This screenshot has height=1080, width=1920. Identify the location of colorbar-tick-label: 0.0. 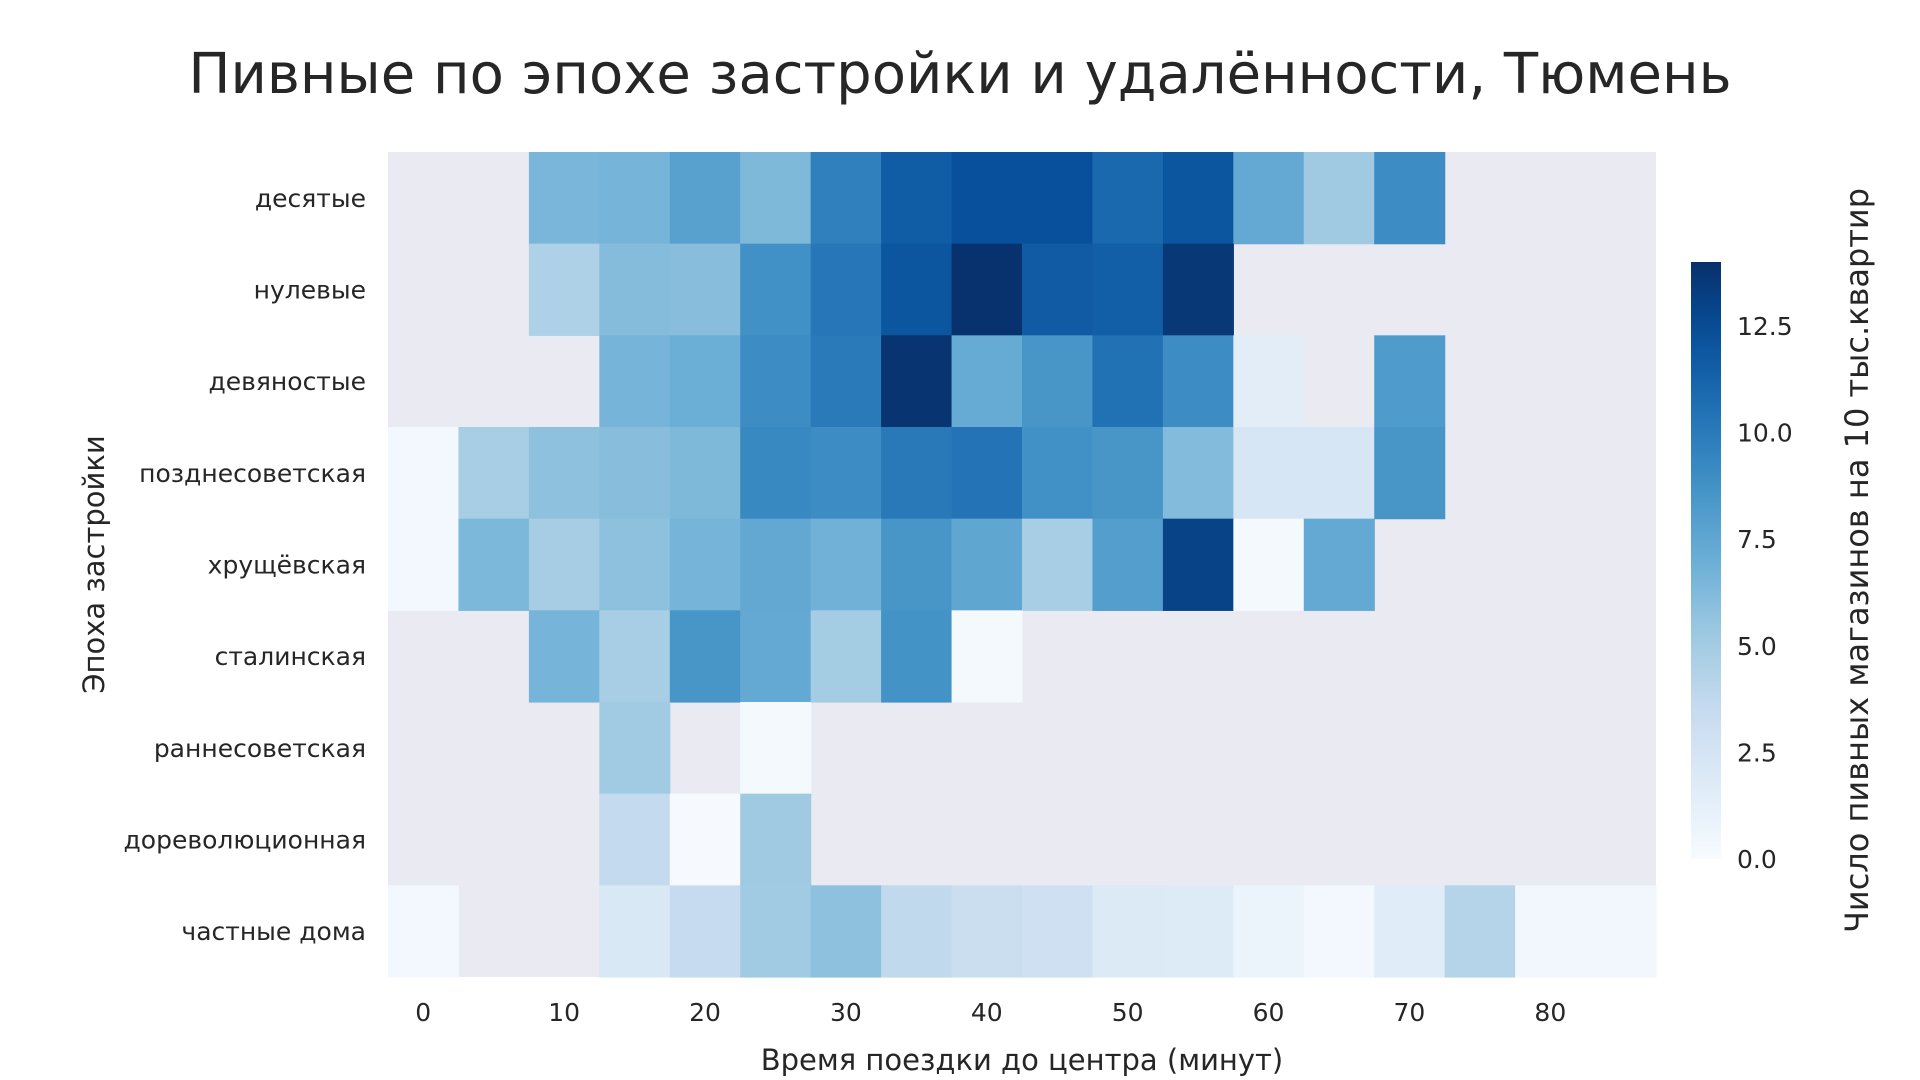
(1757, 859).